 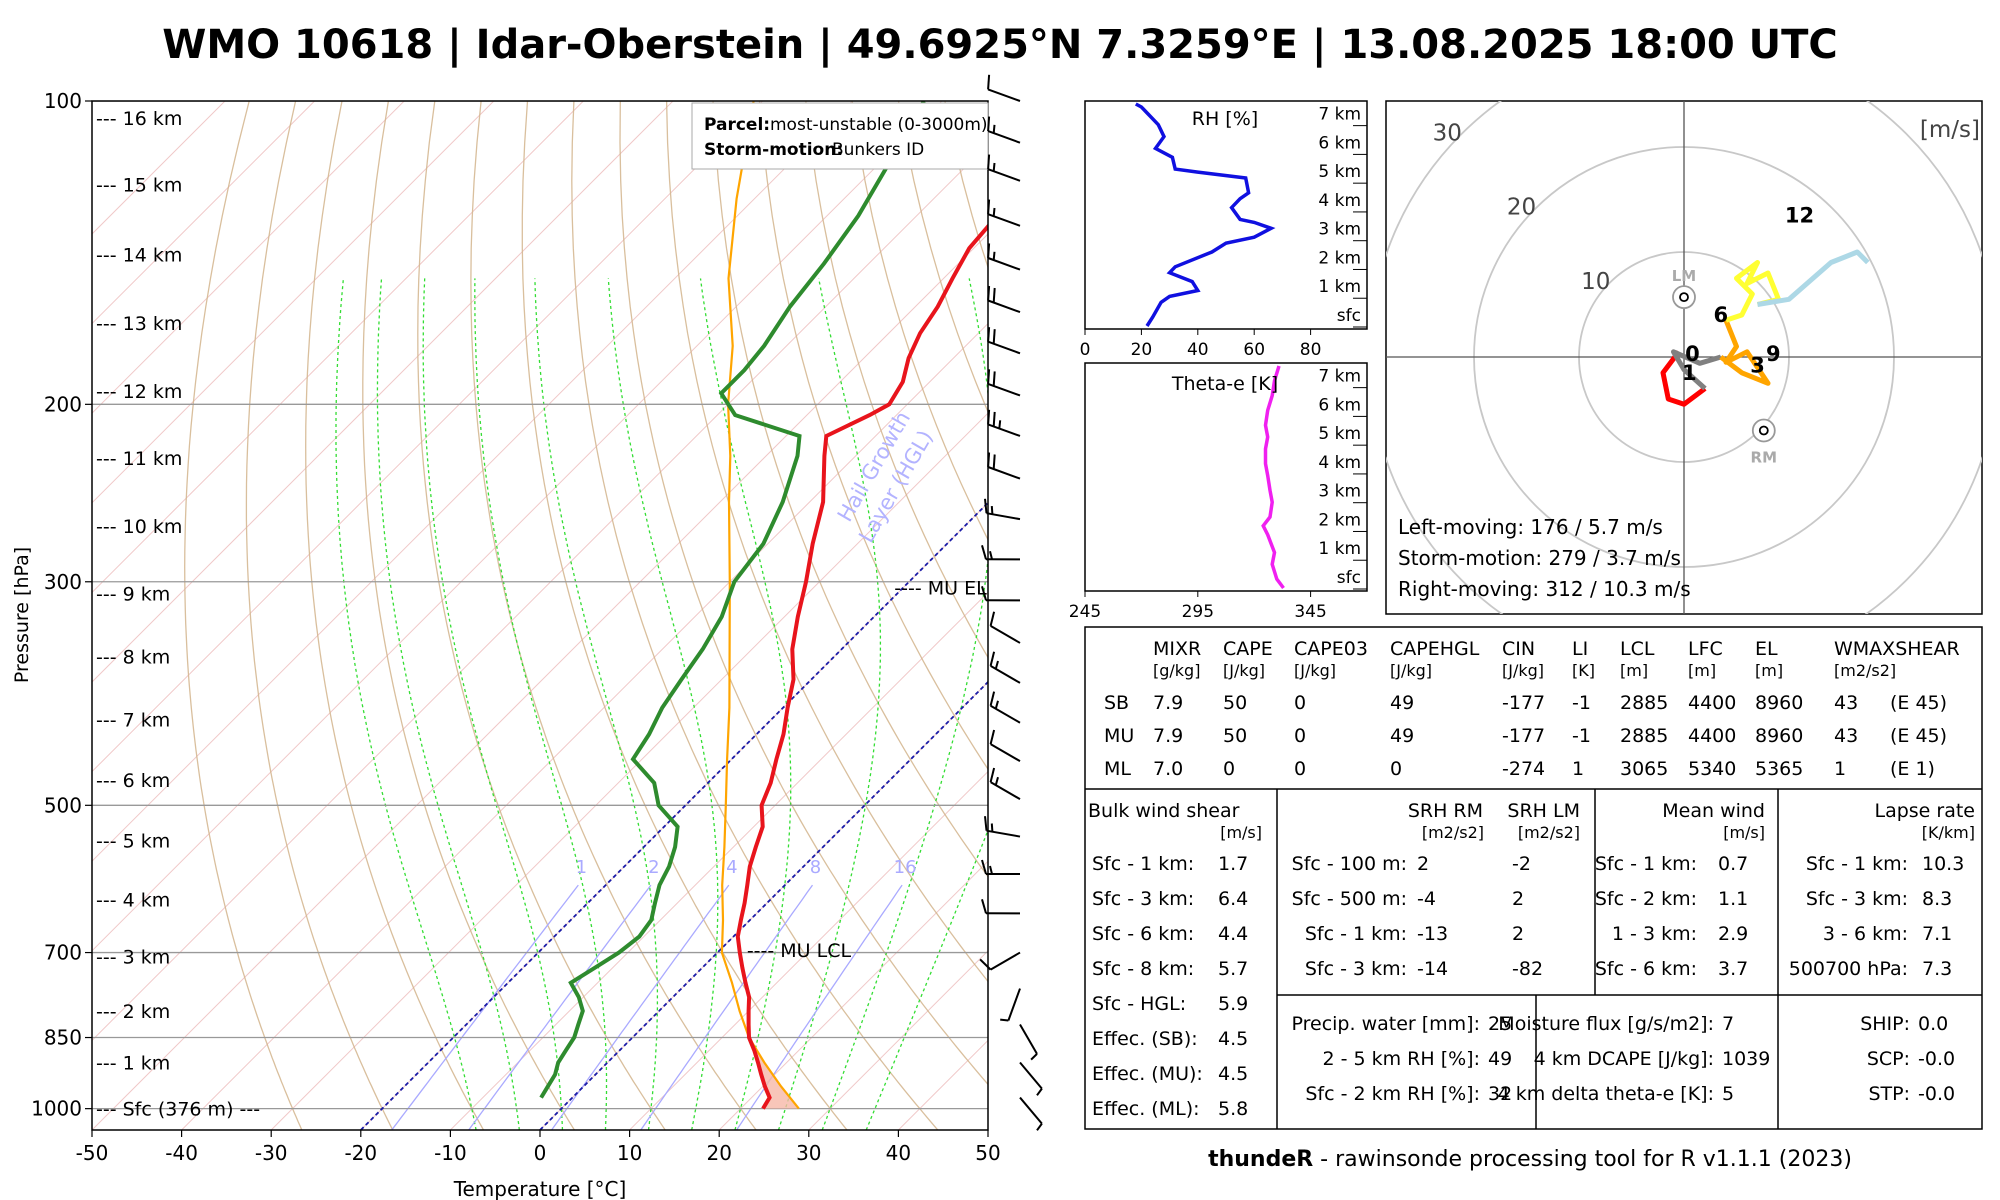 What do you see at coordinates (1624, 1059) in the screenshot?
I see `moisture2-row-label: 4 km DCAPE [J/kg]:` at bounding box center [1624, 1059].